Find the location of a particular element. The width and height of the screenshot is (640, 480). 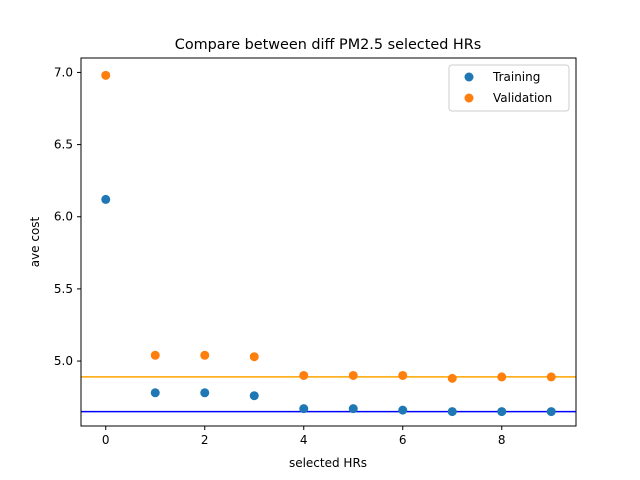

y-tick-label-4: 7.0 is located at coordinates (63, 72).